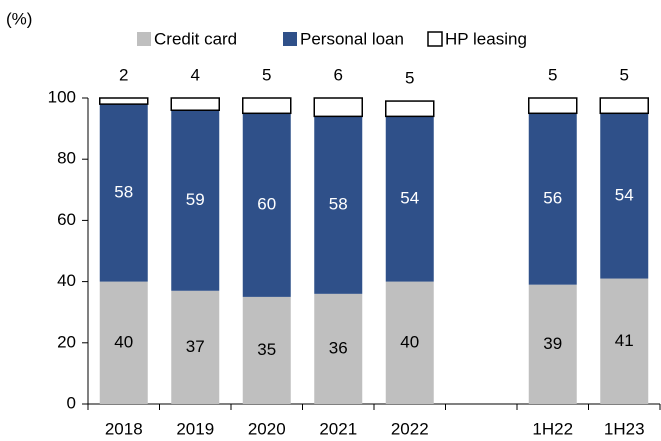 The image size is (661, 441). What do you see at coordinates (267, 428) in the screenshot?
I see `x-tick-label: 2020` at bounding box center [267, 428].